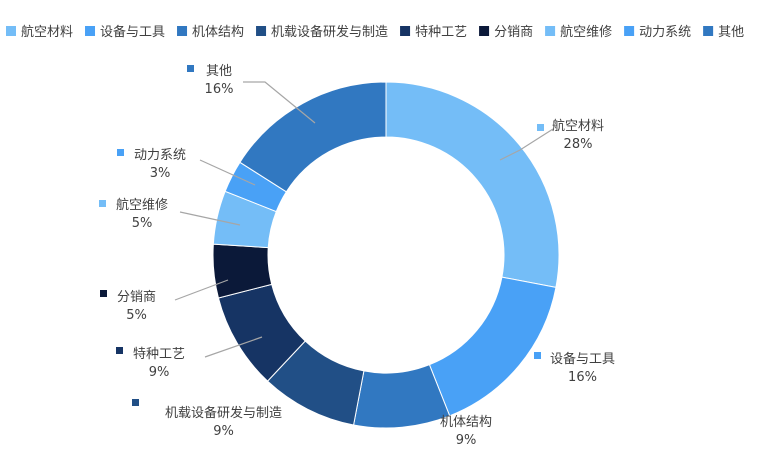 Image resolution: width=773 pixels, height=456 pixels. I want to click on legend: 航空材料 设备与工具 机体结构 机载设备研发与制造 特种工艺 分销商 航空维修 动力系统 其他, so click(375, 32).